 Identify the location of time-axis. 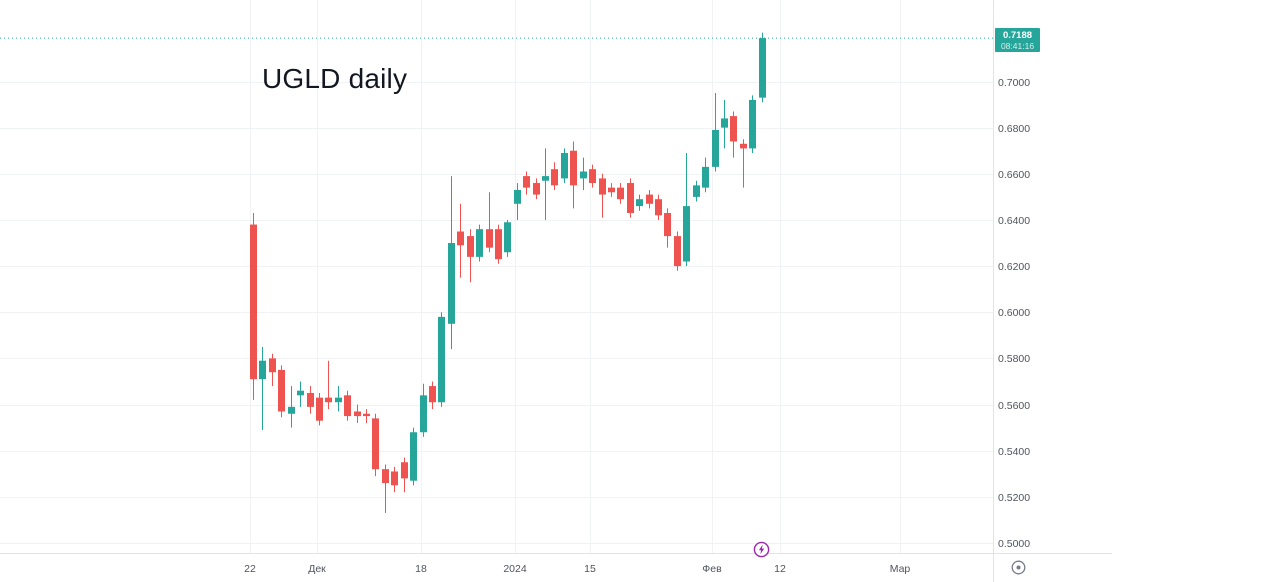
(496, 567).